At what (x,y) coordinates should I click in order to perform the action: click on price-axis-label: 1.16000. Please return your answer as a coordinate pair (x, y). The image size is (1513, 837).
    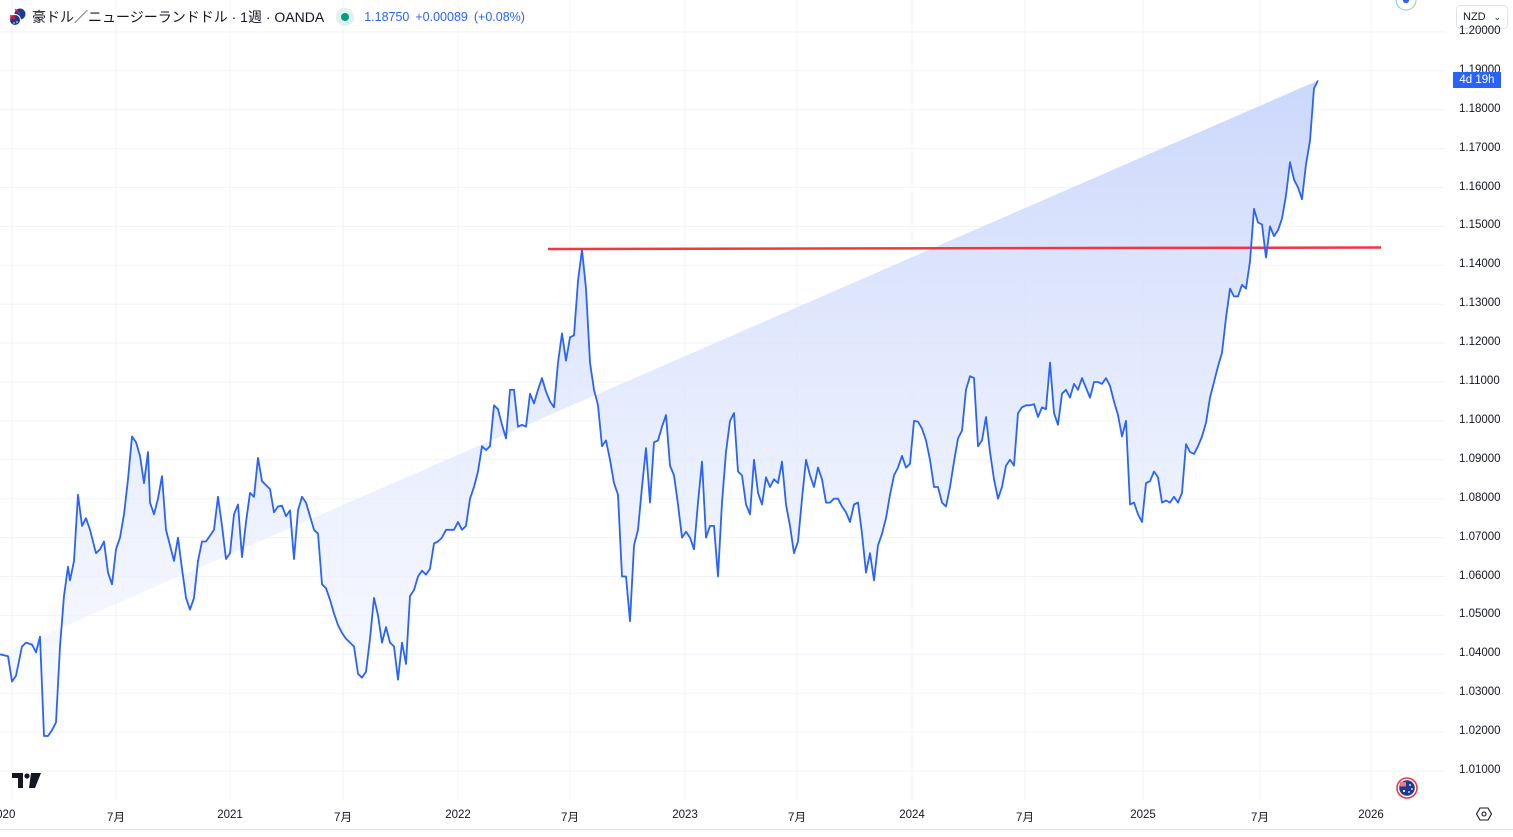
    Looking at the image, I should click on (1480, 186).